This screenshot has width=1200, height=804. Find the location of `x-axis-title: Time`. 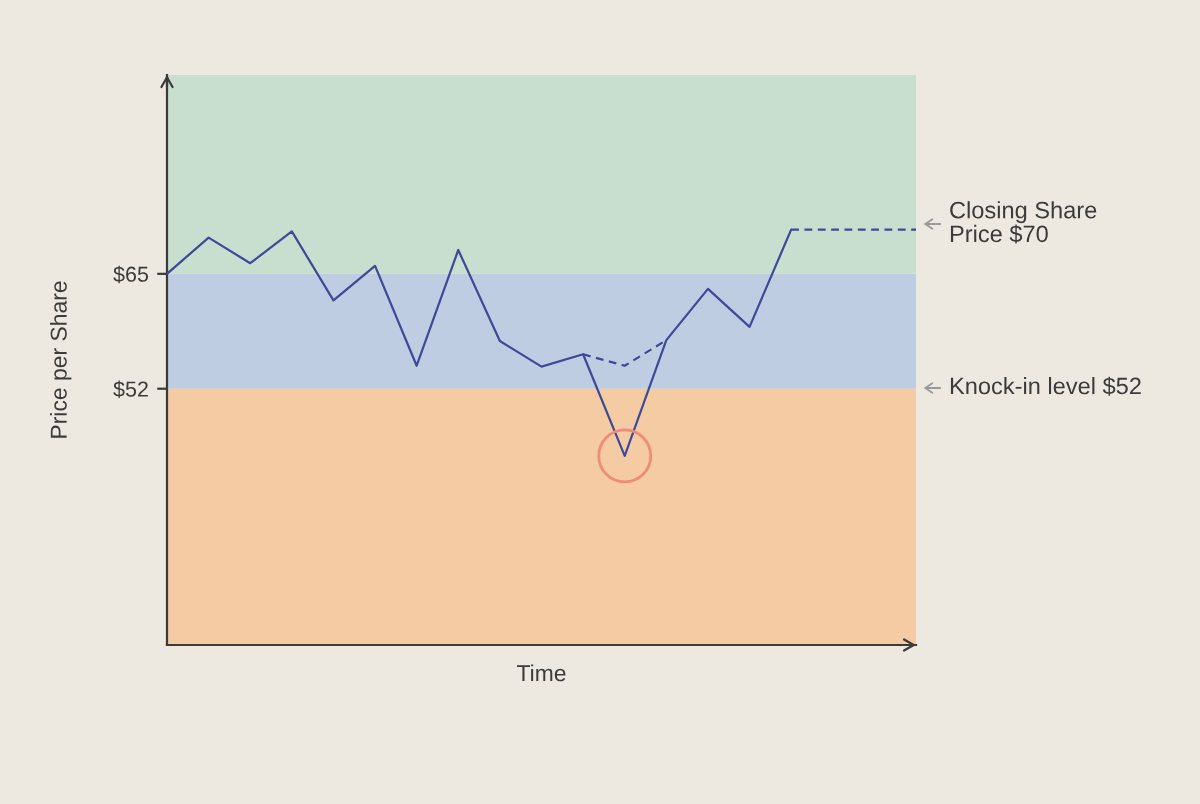

x-axis-title: Time is located at coordinates (541, 673).